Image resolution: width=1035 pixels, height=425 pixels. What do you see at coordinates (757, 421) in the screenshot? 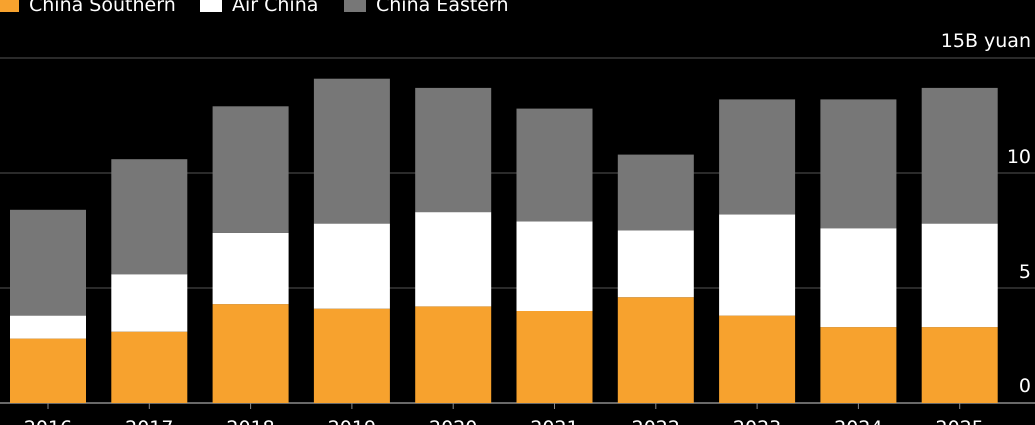
I see `x-tick-label: 2023` at bounding box center [757, 421].